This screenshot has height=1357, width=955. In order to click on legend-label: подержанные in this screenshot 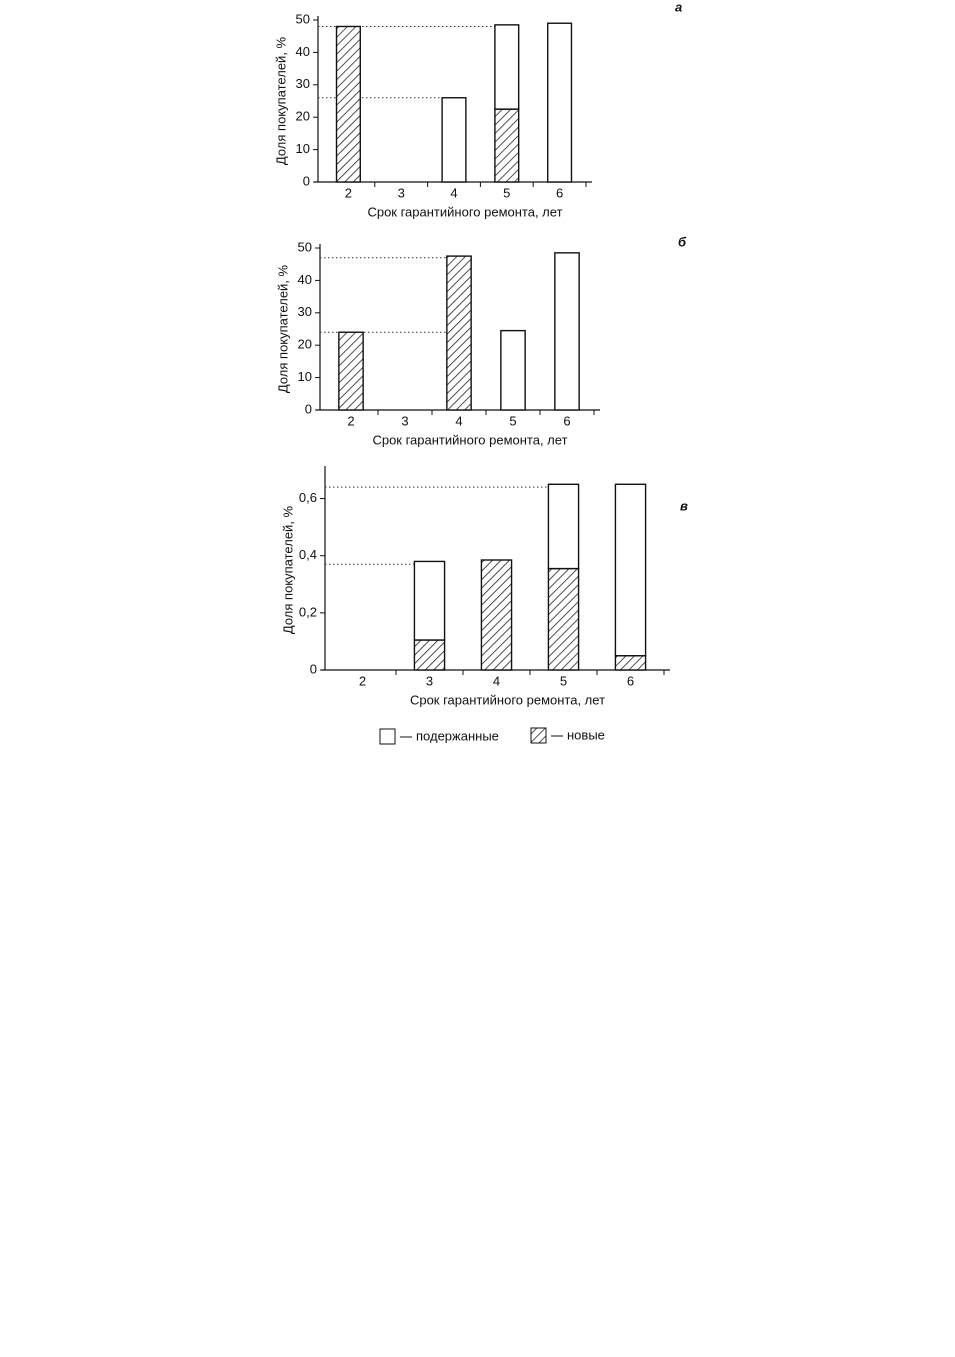, I will do `click(457, 735)`.